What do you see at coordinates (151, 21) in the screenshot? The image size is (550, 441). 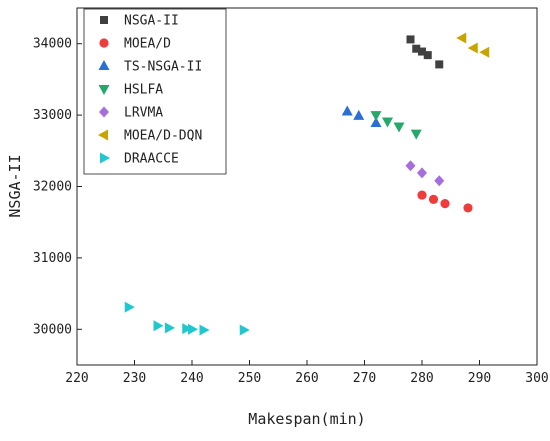 I see `legend-label-nsga-ii: NSGA-II` at bounding box center [151, 21].